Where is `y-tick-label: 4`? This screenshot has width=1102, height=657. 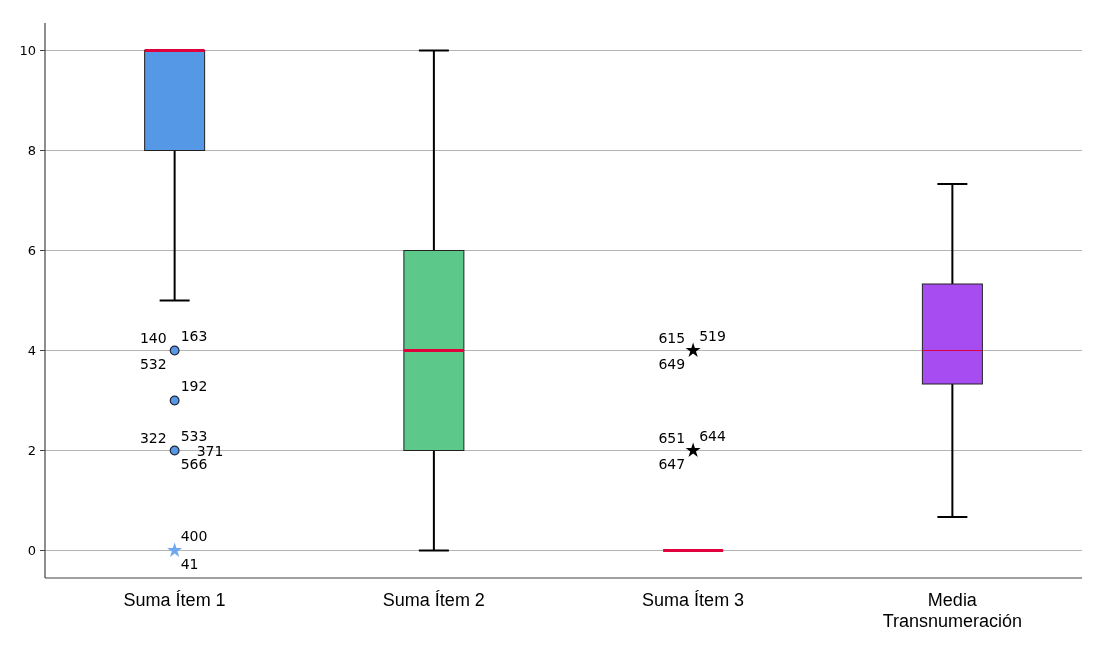
y-tick-label: 4 is located at coordinates (31, 351).